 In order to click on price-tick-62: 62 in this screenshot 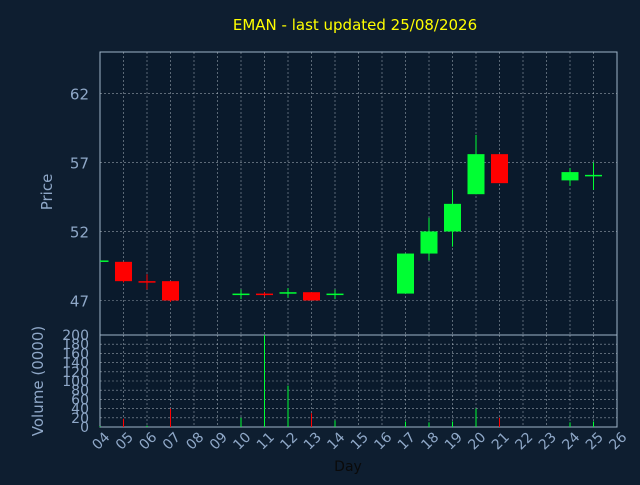, I will do `click(79, 94)`.